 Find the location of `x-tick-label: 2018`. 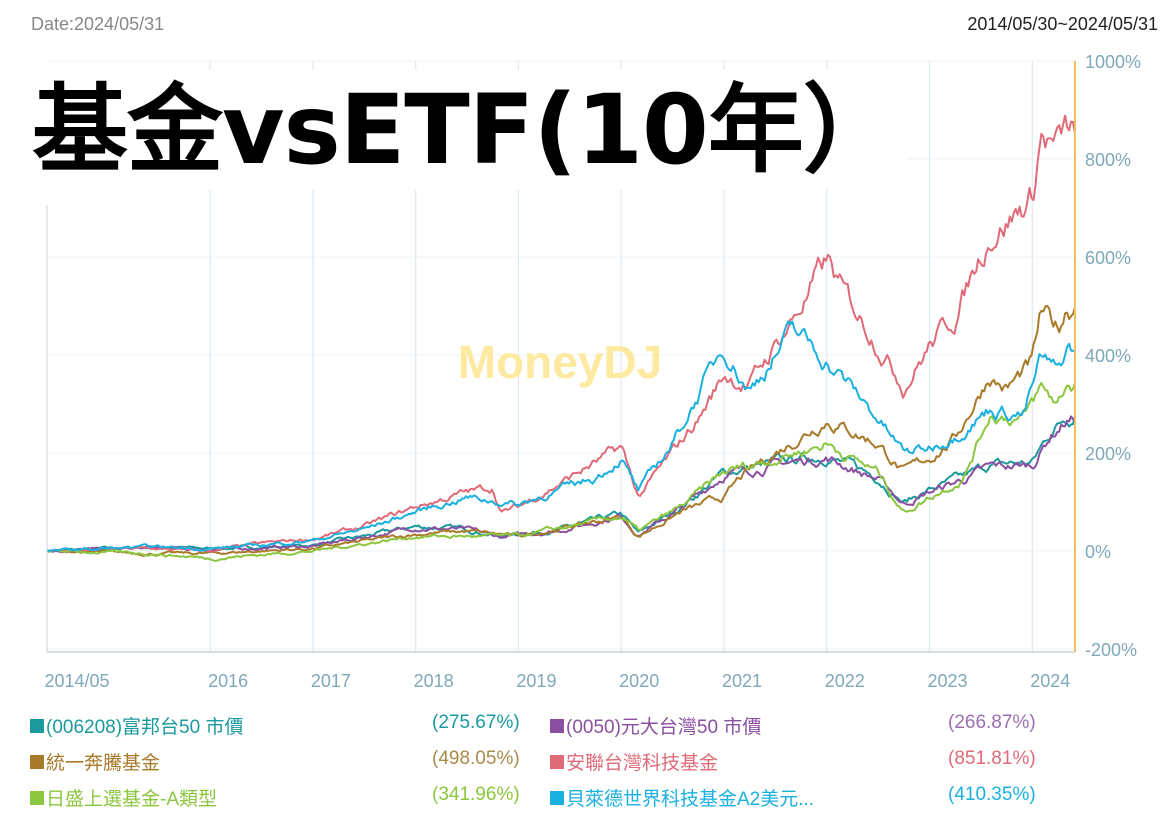

x-tick-label: 2018 is located at coordinates (434, 681).